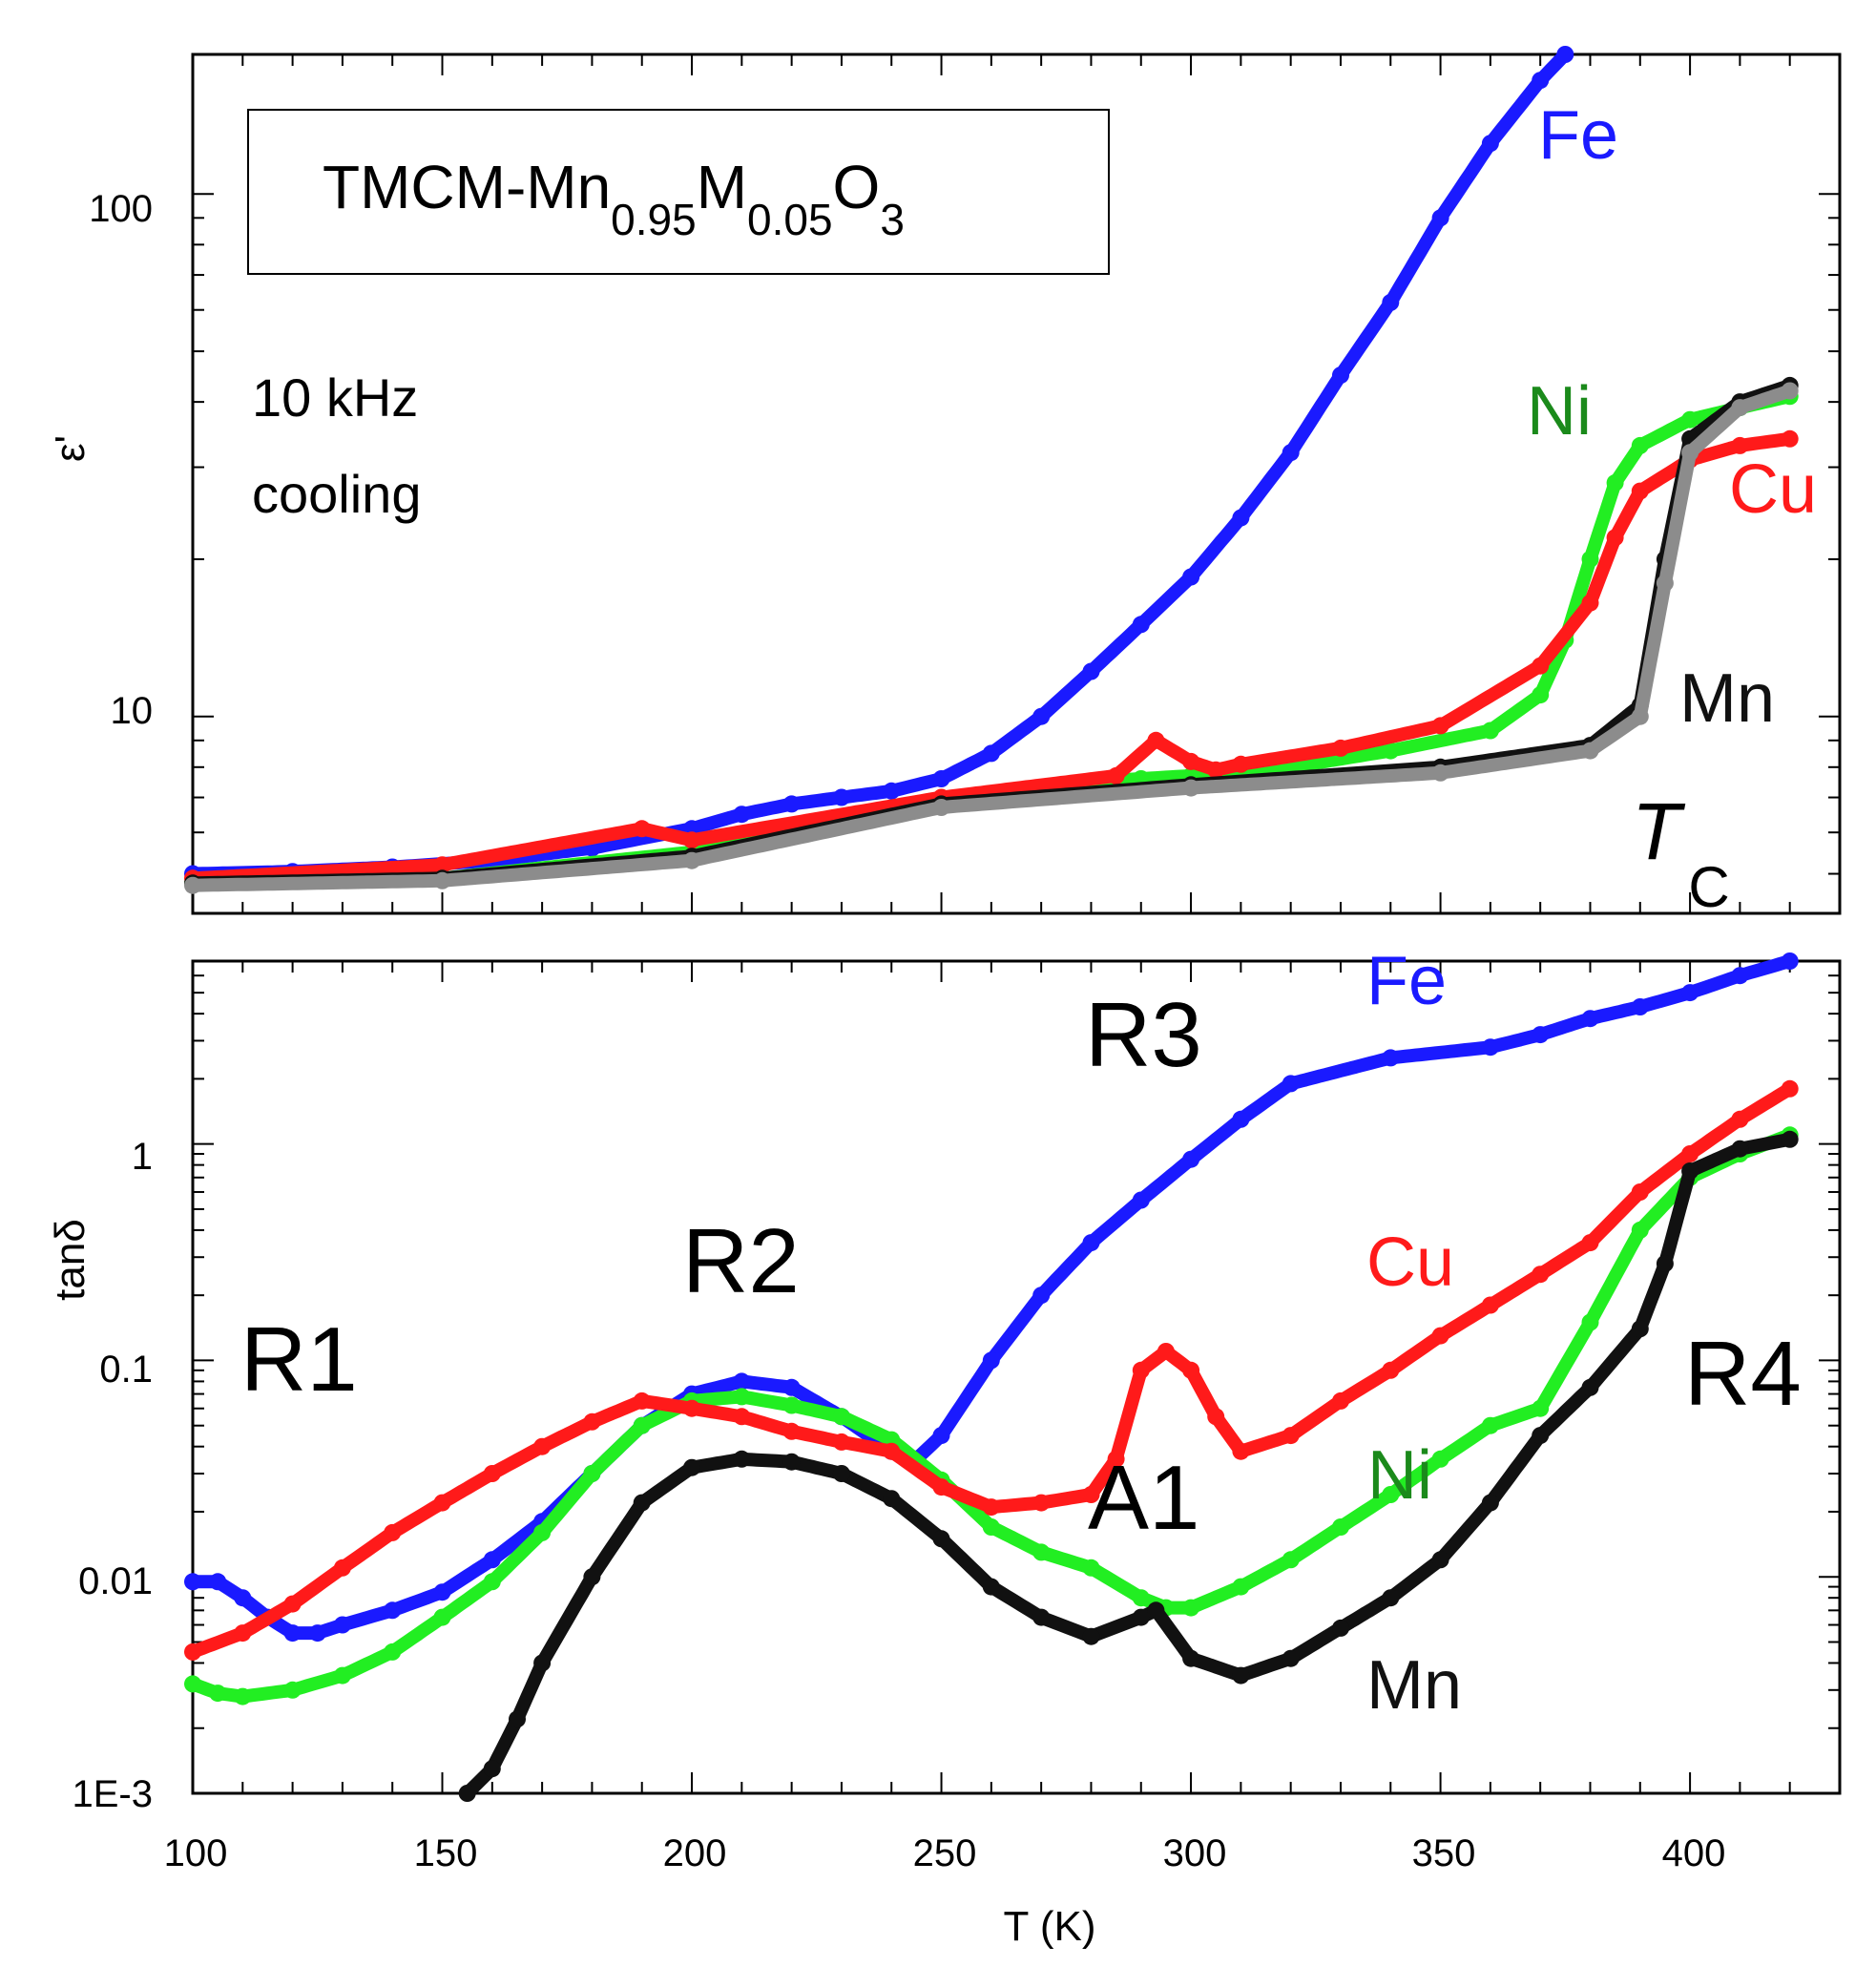 Image resolution: width=1876 pixels, height=1967 pixels. I want to click on series-label-ni-bottom: Ni, so click(1399, 1475).